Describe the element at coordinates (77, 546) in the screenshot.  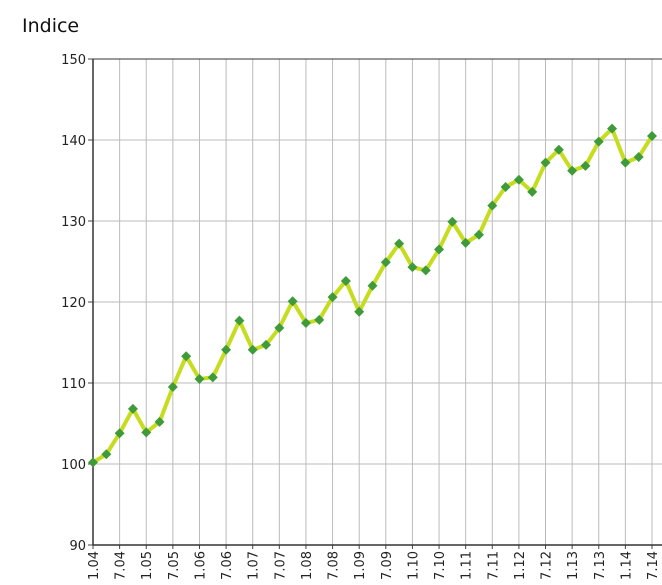
I see `y-tick-label: 90` at that location.